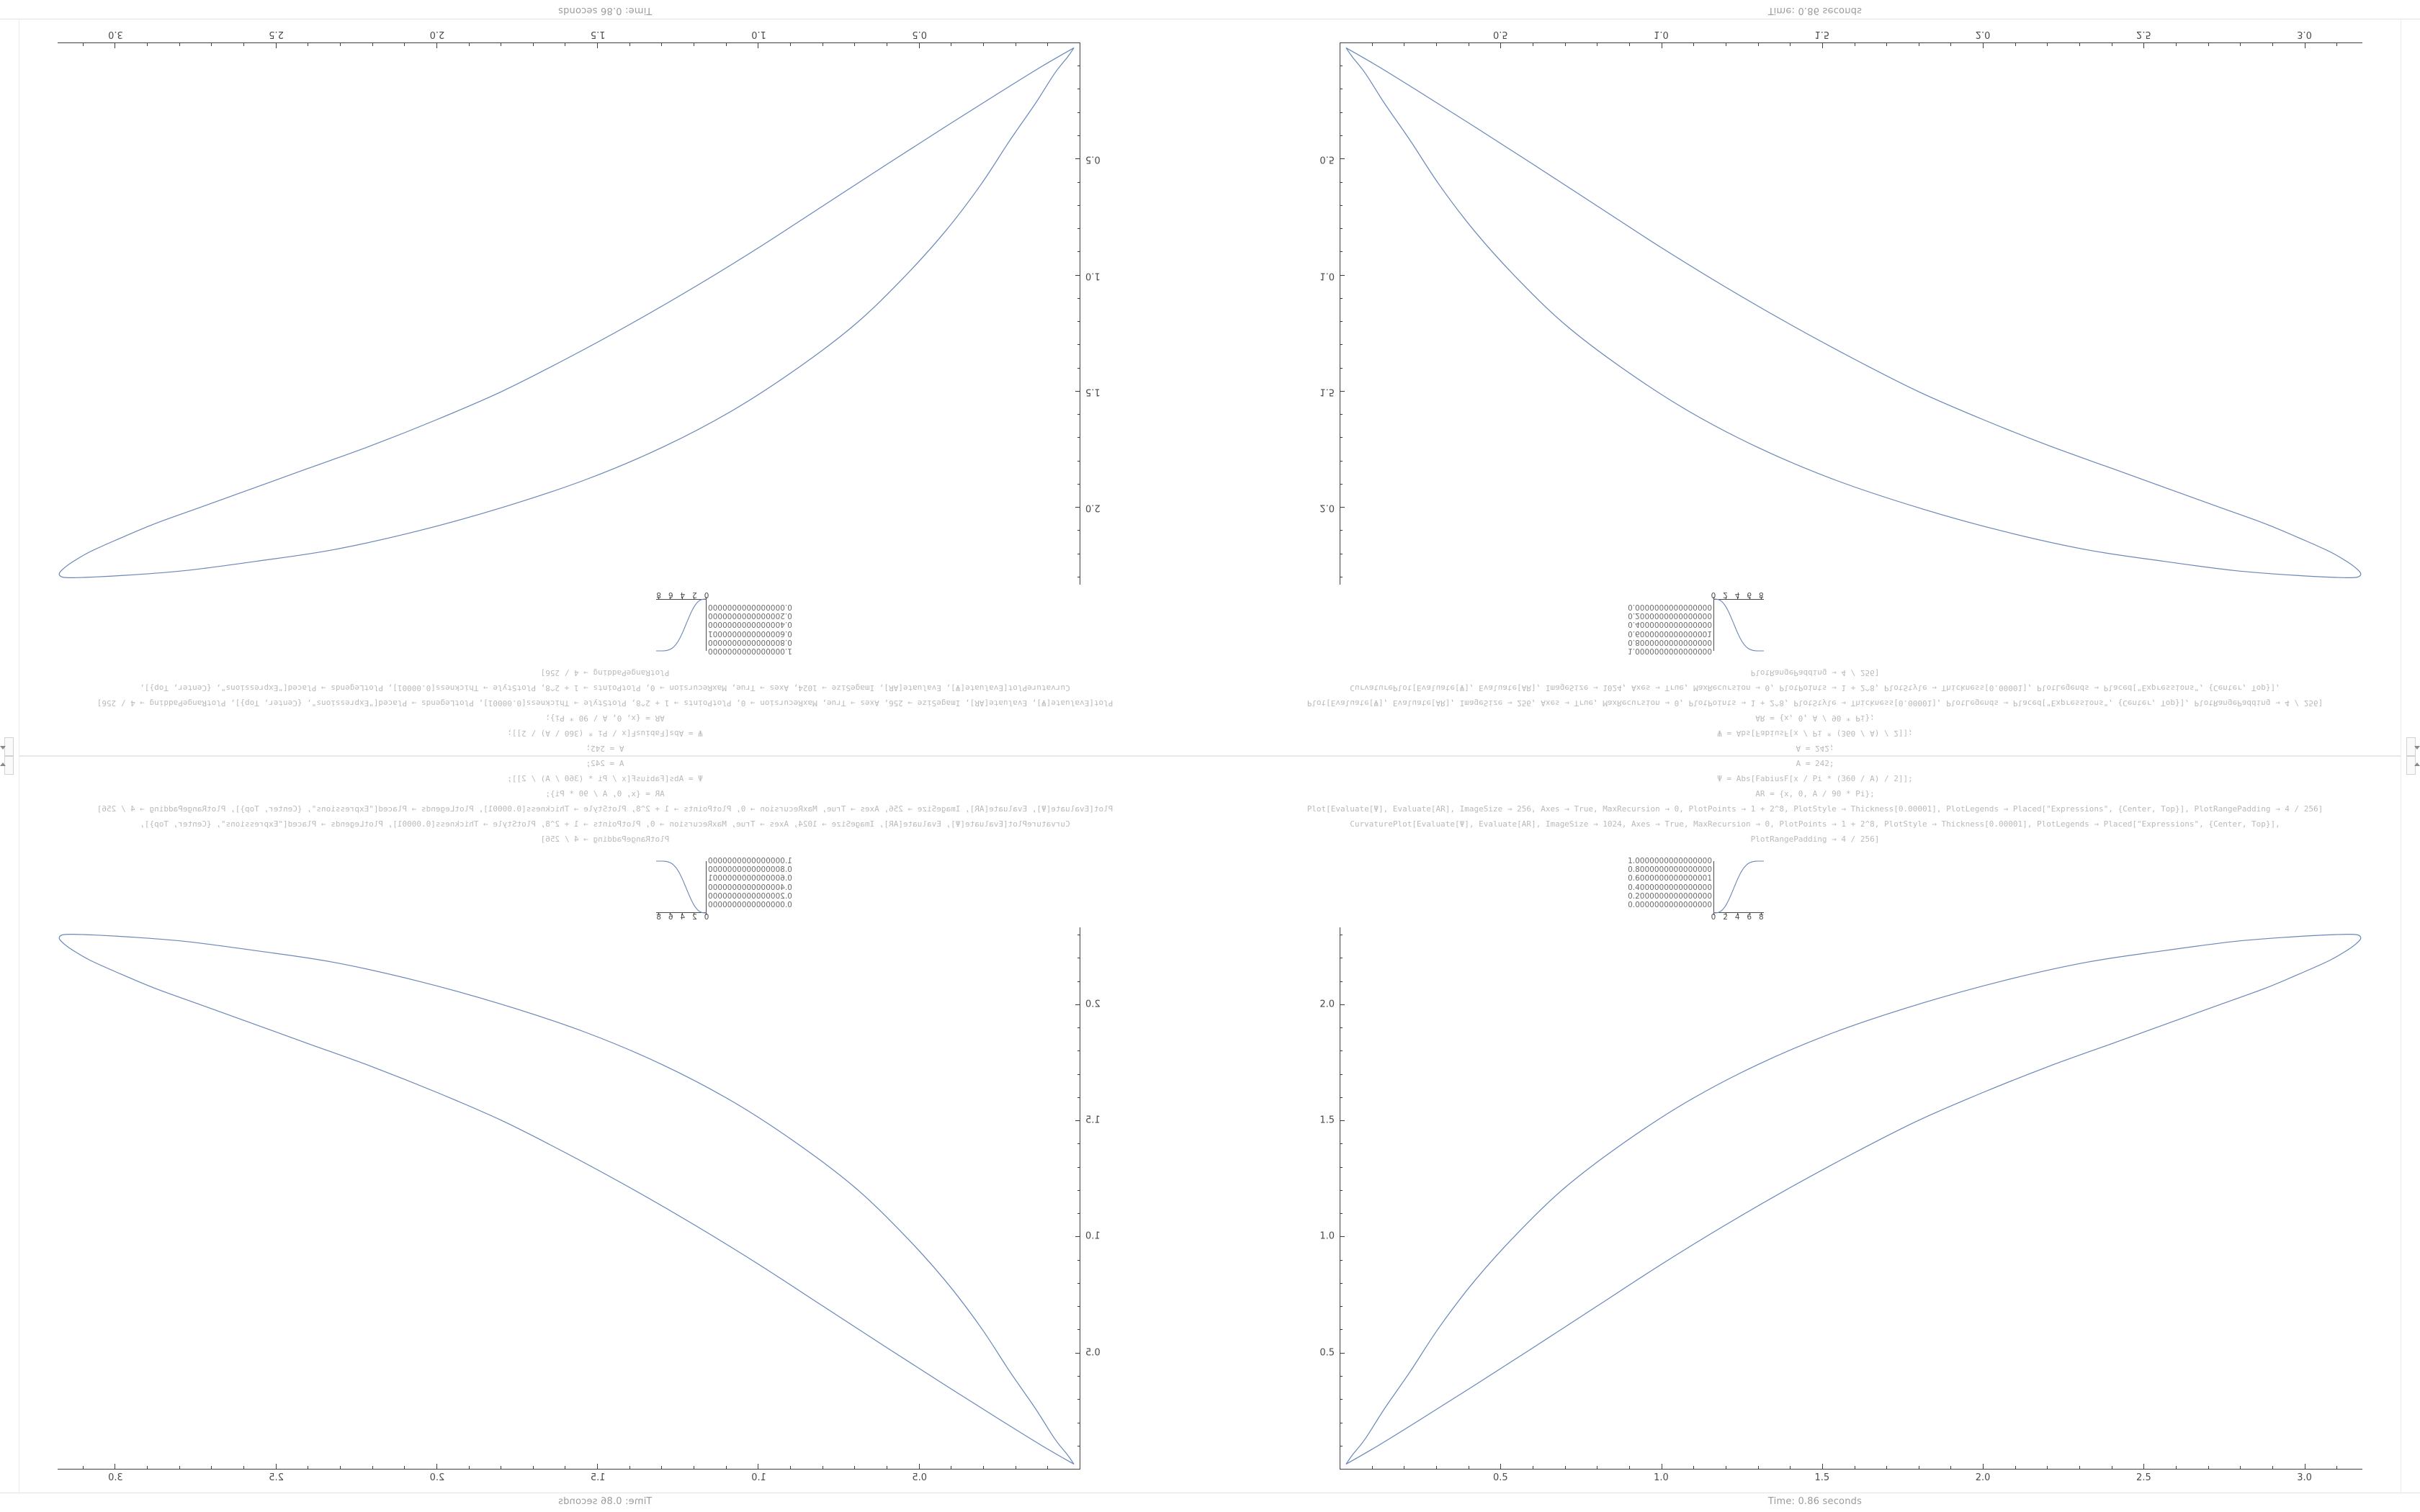  Describe the element at coordinates (681, 625) in the screenshot. I see `legend-inset-curve` at that location.